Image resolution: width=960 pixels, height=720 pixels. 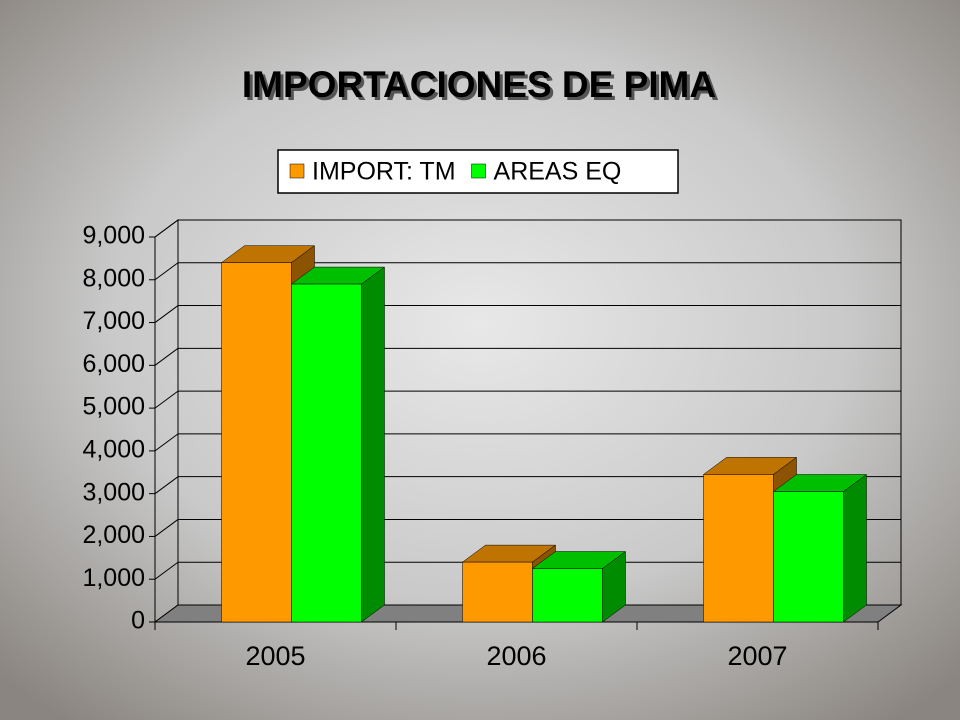 What do you see at coordinates (113, 449) in the screenshot?
I see `y-tick-label: 4,000` at bounding box center [113, 449].